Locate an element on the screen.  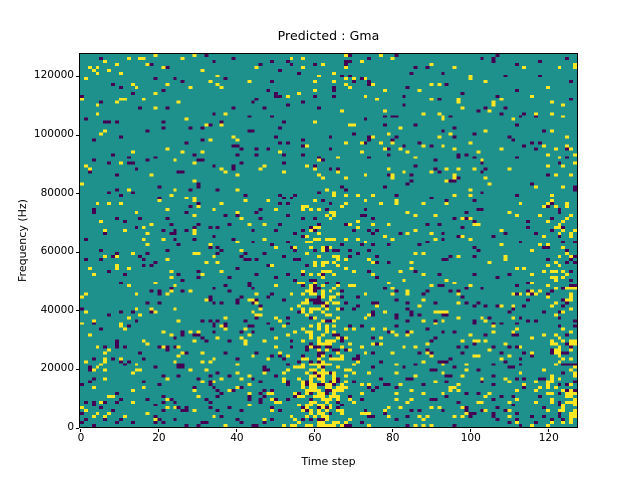
x-tick-label: 80 is located at coordinates (393, 438).